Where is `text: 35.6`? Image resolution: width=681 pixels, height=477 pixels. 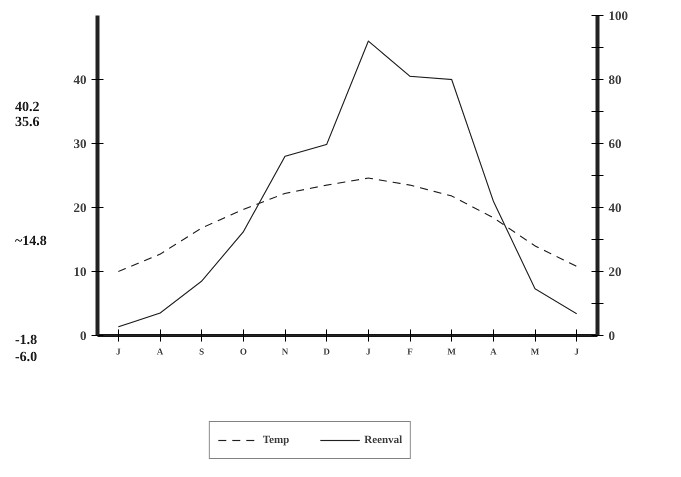
text: 35.6 is located at coordinates (27, 123).